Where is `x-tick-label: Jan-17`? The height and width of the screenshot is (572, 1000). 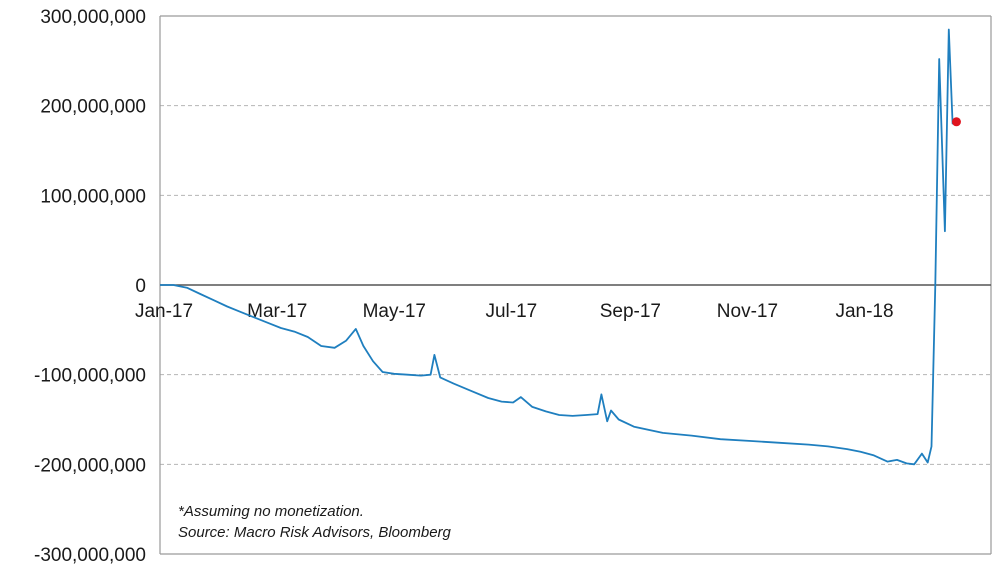 x-tick-label: Jan-17 is located at coordinates (164, 311).